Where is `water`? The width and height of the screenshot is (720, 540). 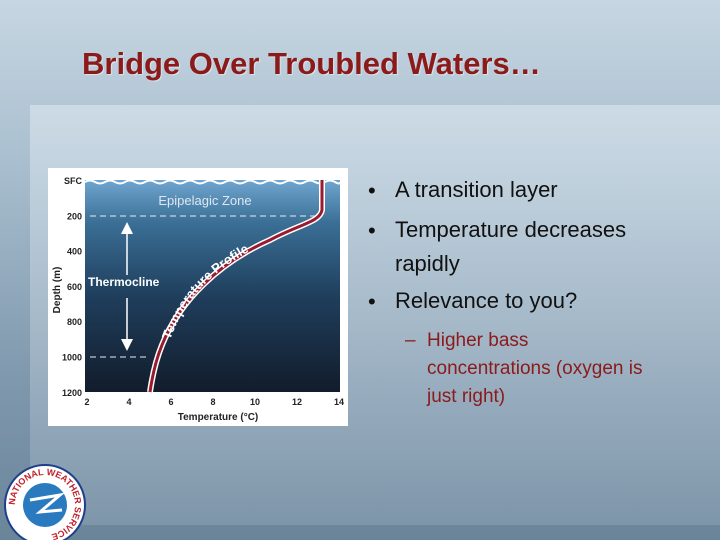
water is located at coordinates (212, 286).